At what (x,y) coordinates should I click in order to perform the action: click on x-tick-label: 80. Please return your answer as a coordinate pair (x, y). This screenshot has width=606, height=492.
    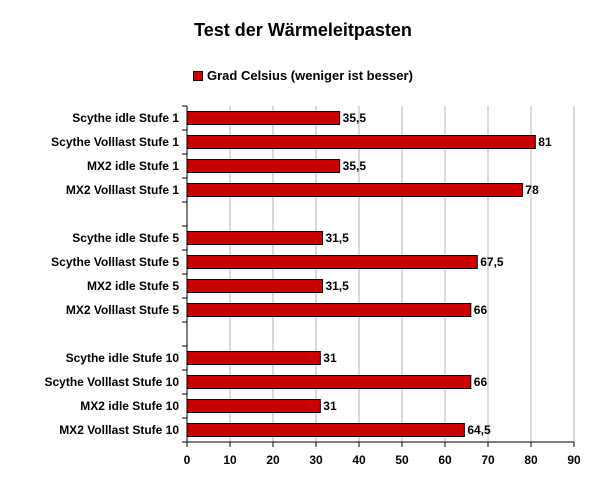
    Looking at the image, I should click on (531, 460).